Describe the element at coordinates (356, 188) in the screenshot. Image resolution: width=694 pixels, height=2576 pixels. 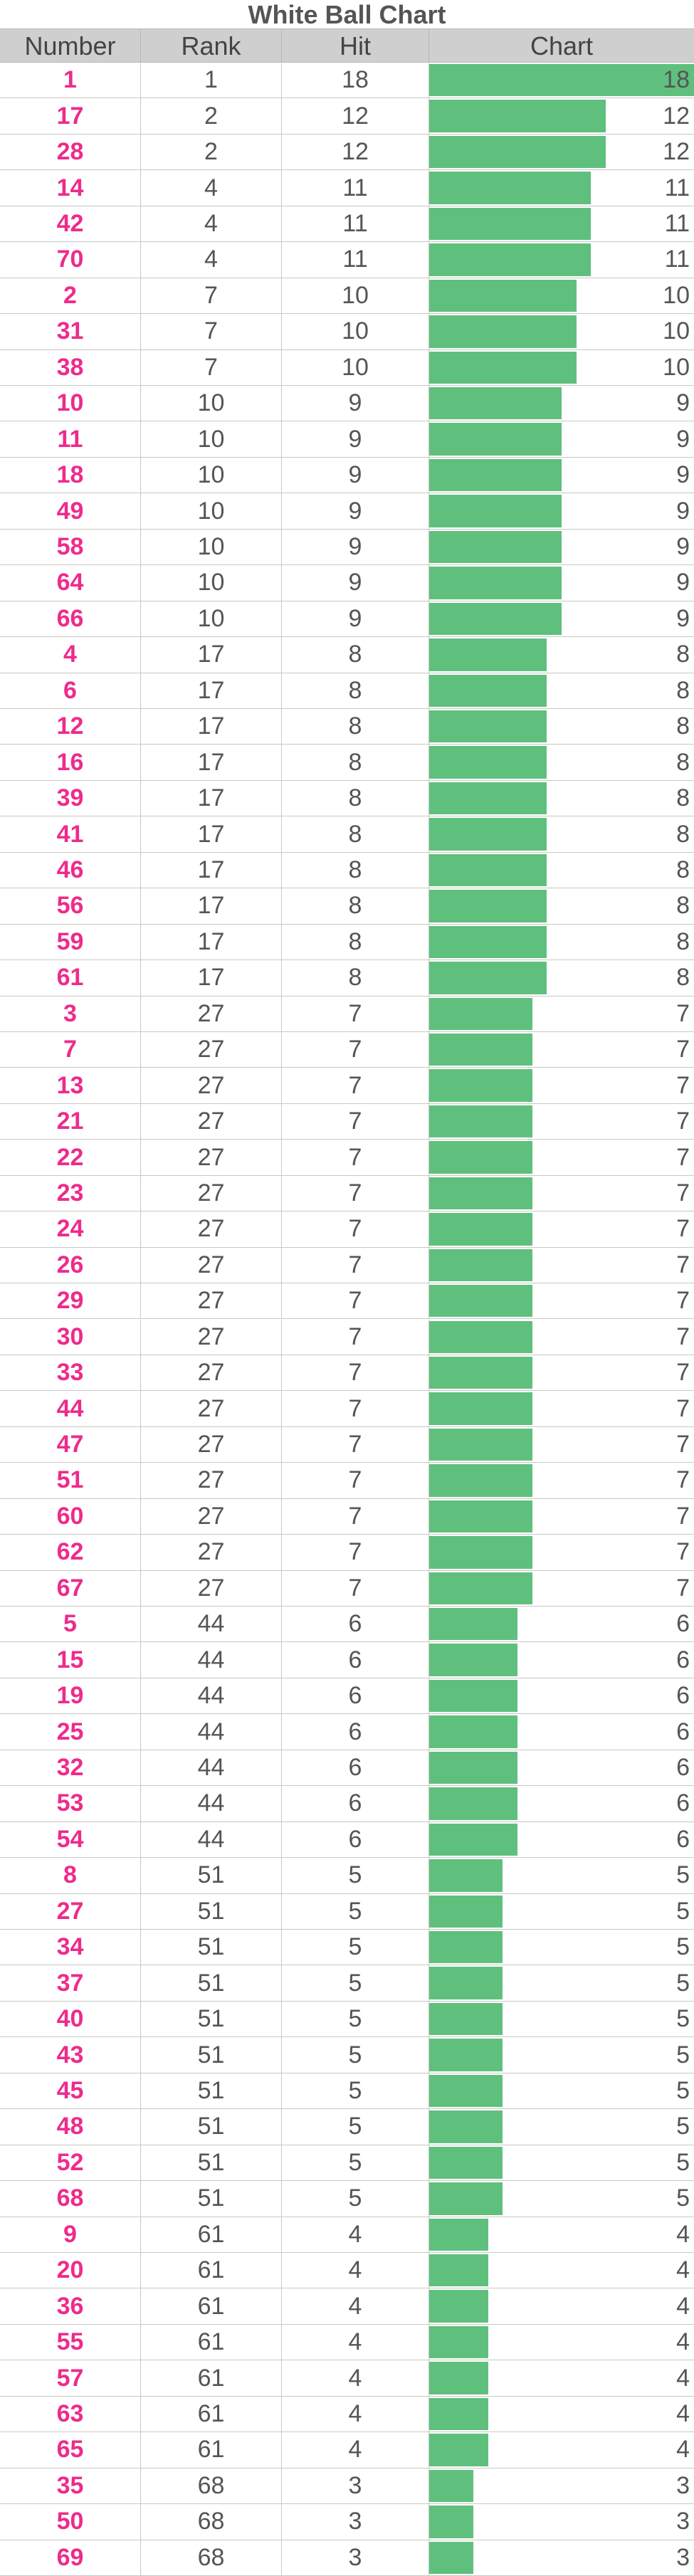
I see `ball-hit: 11` at that location.